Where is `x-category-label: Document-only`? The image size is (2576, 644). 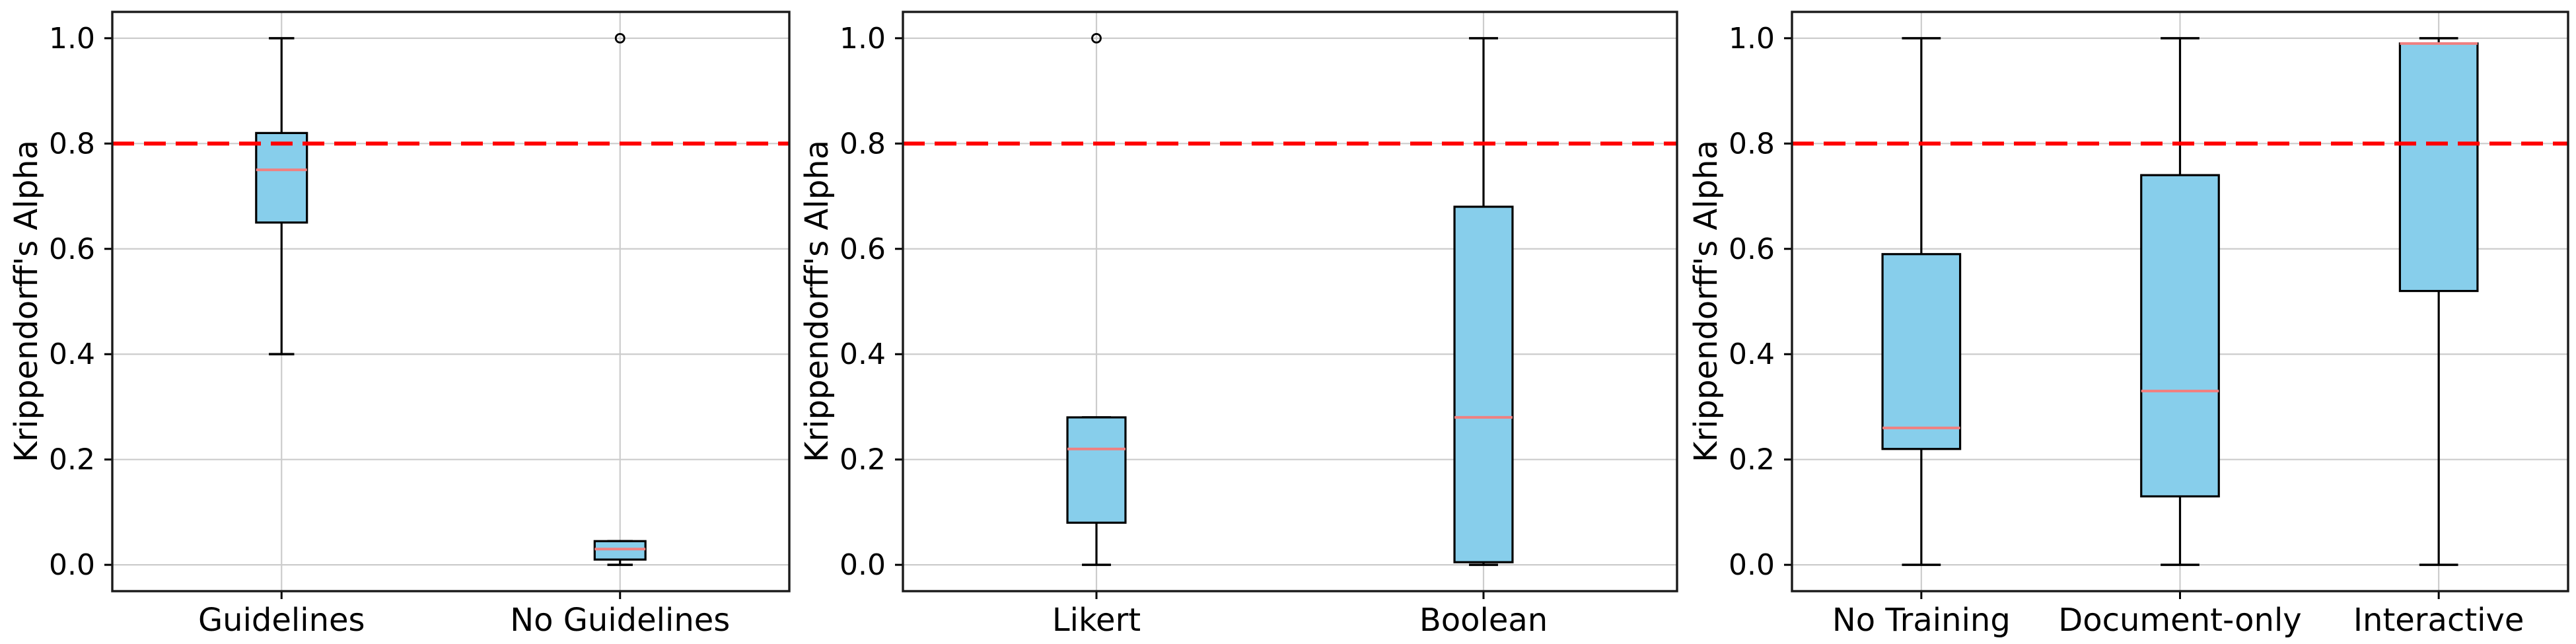
x-category-label: Document-only is located at coordinates (2179, 621).